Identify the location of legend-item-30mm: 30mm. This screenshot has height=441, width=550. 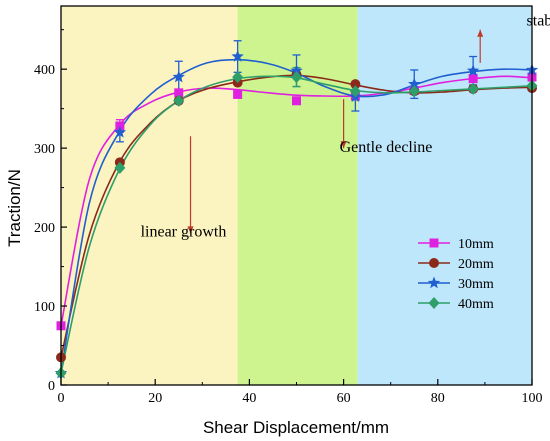
(456, 284).